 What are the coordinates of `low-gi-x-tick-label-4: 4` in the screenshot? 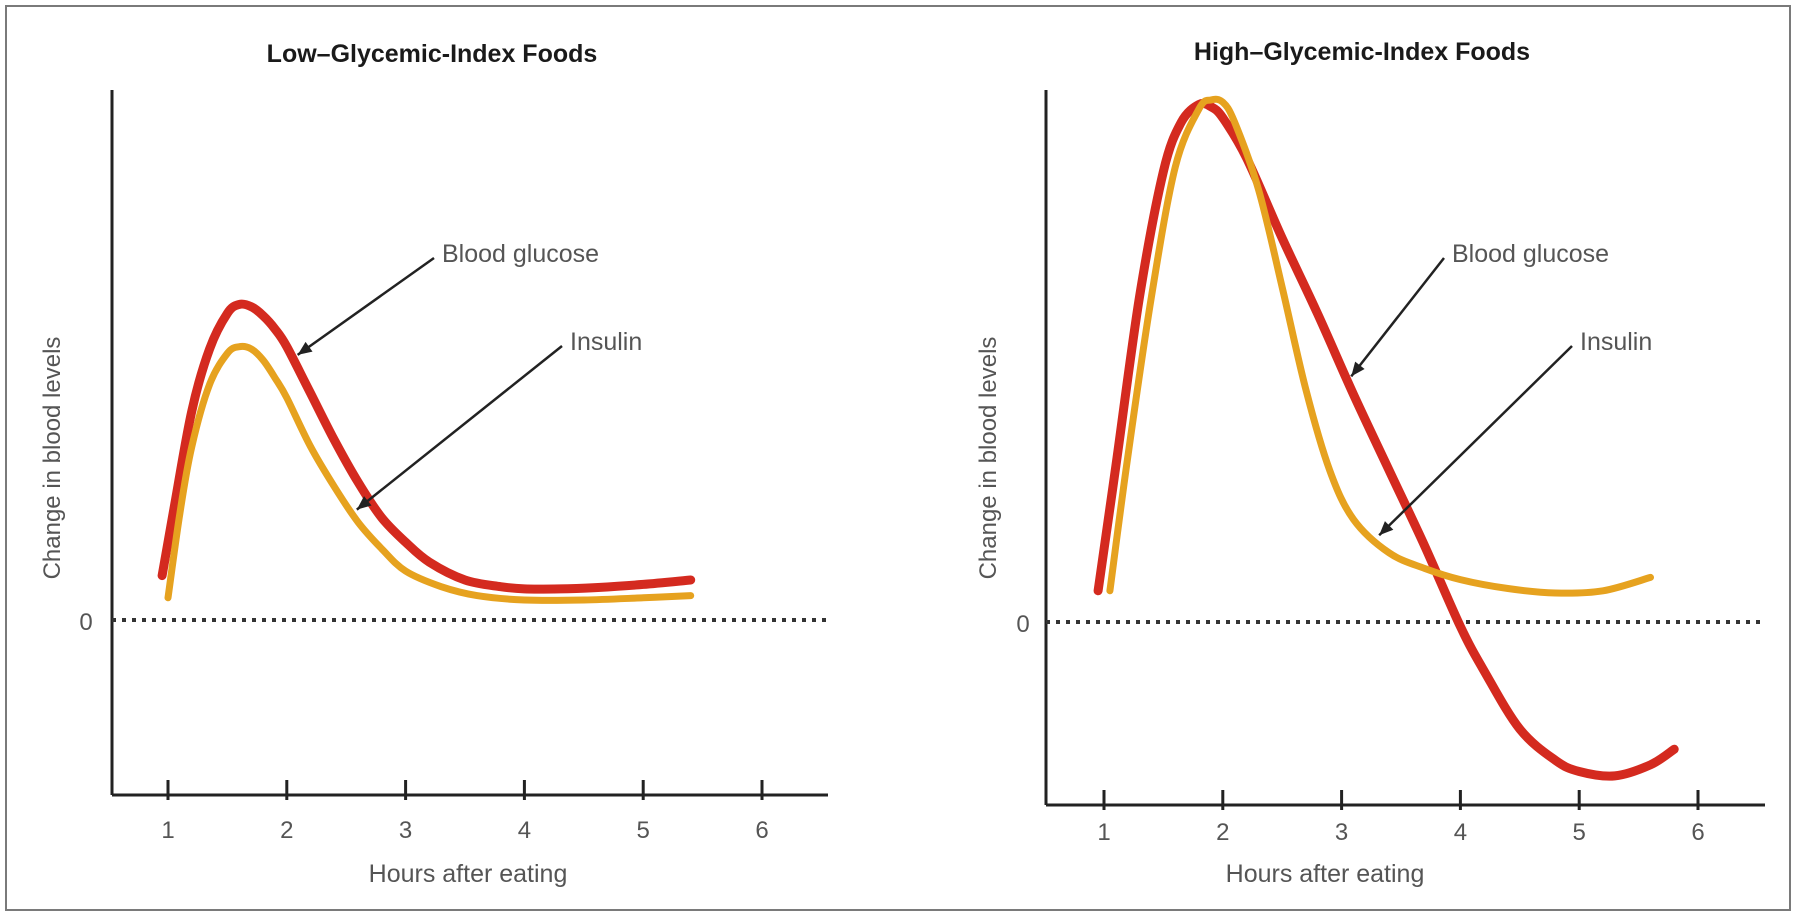 It's located at (524, 830).